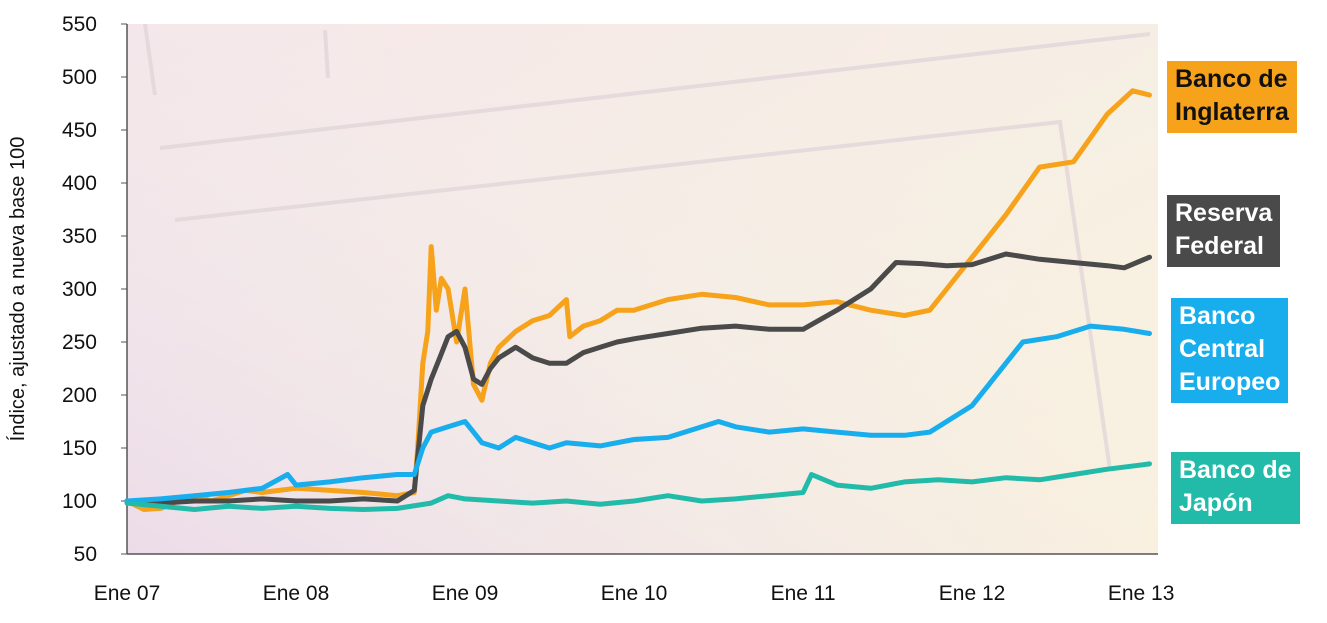  Describe the element at coordinates (79, 448) in the screenshot. I see `y-tick-label: 150` at that location.